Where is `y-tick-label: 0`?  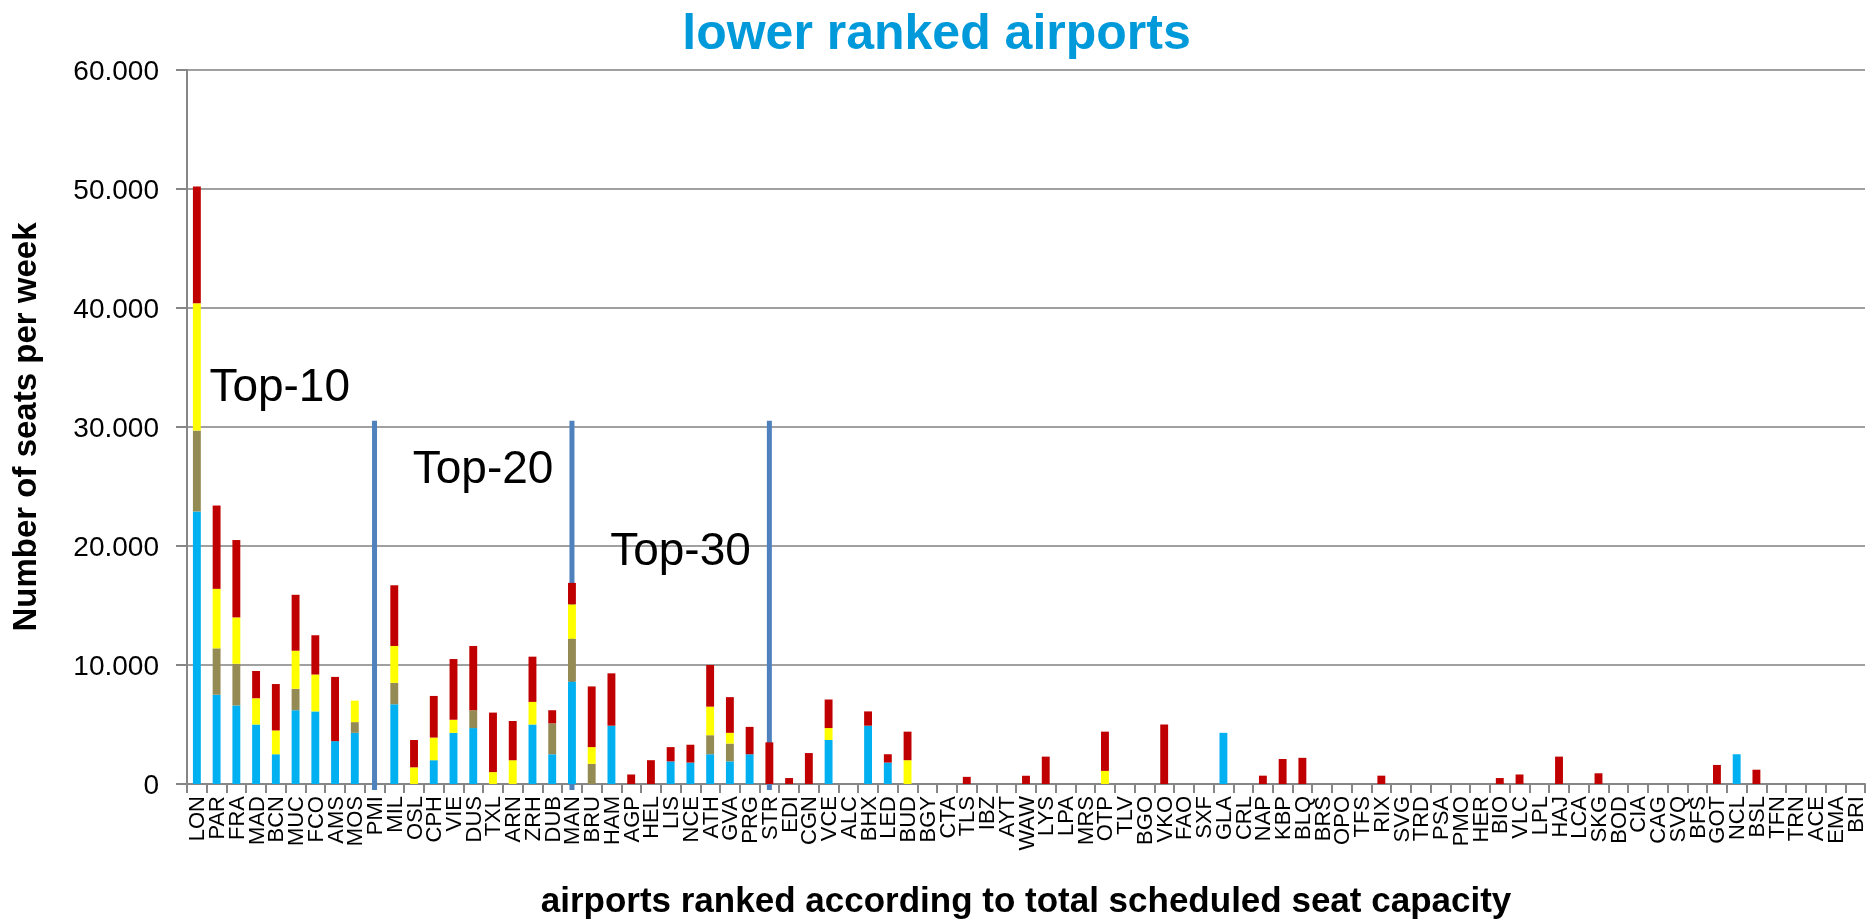
y-tick-label: 0 is located at coordinates (151, 784).